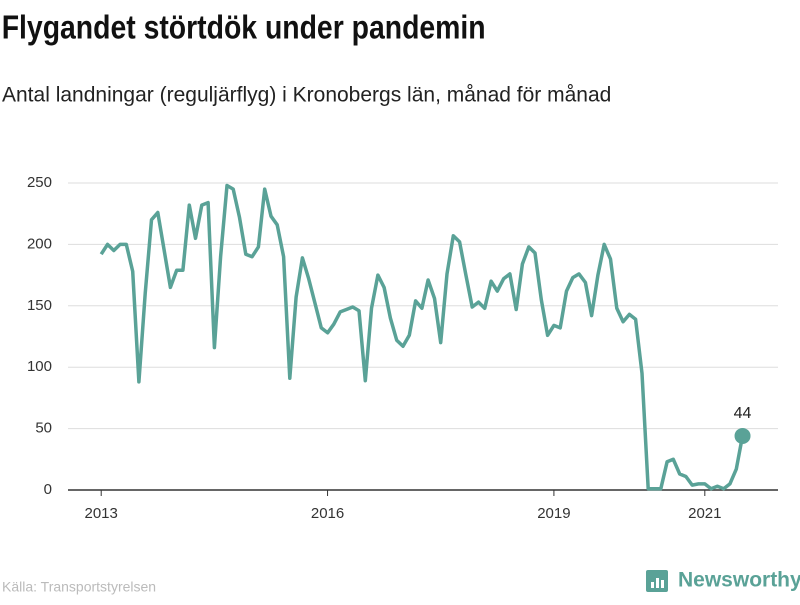  What do you see at coordinates (39, 182) in the screenshot?
I see `y-tick-label: 250` at bounding box center [39, 182].